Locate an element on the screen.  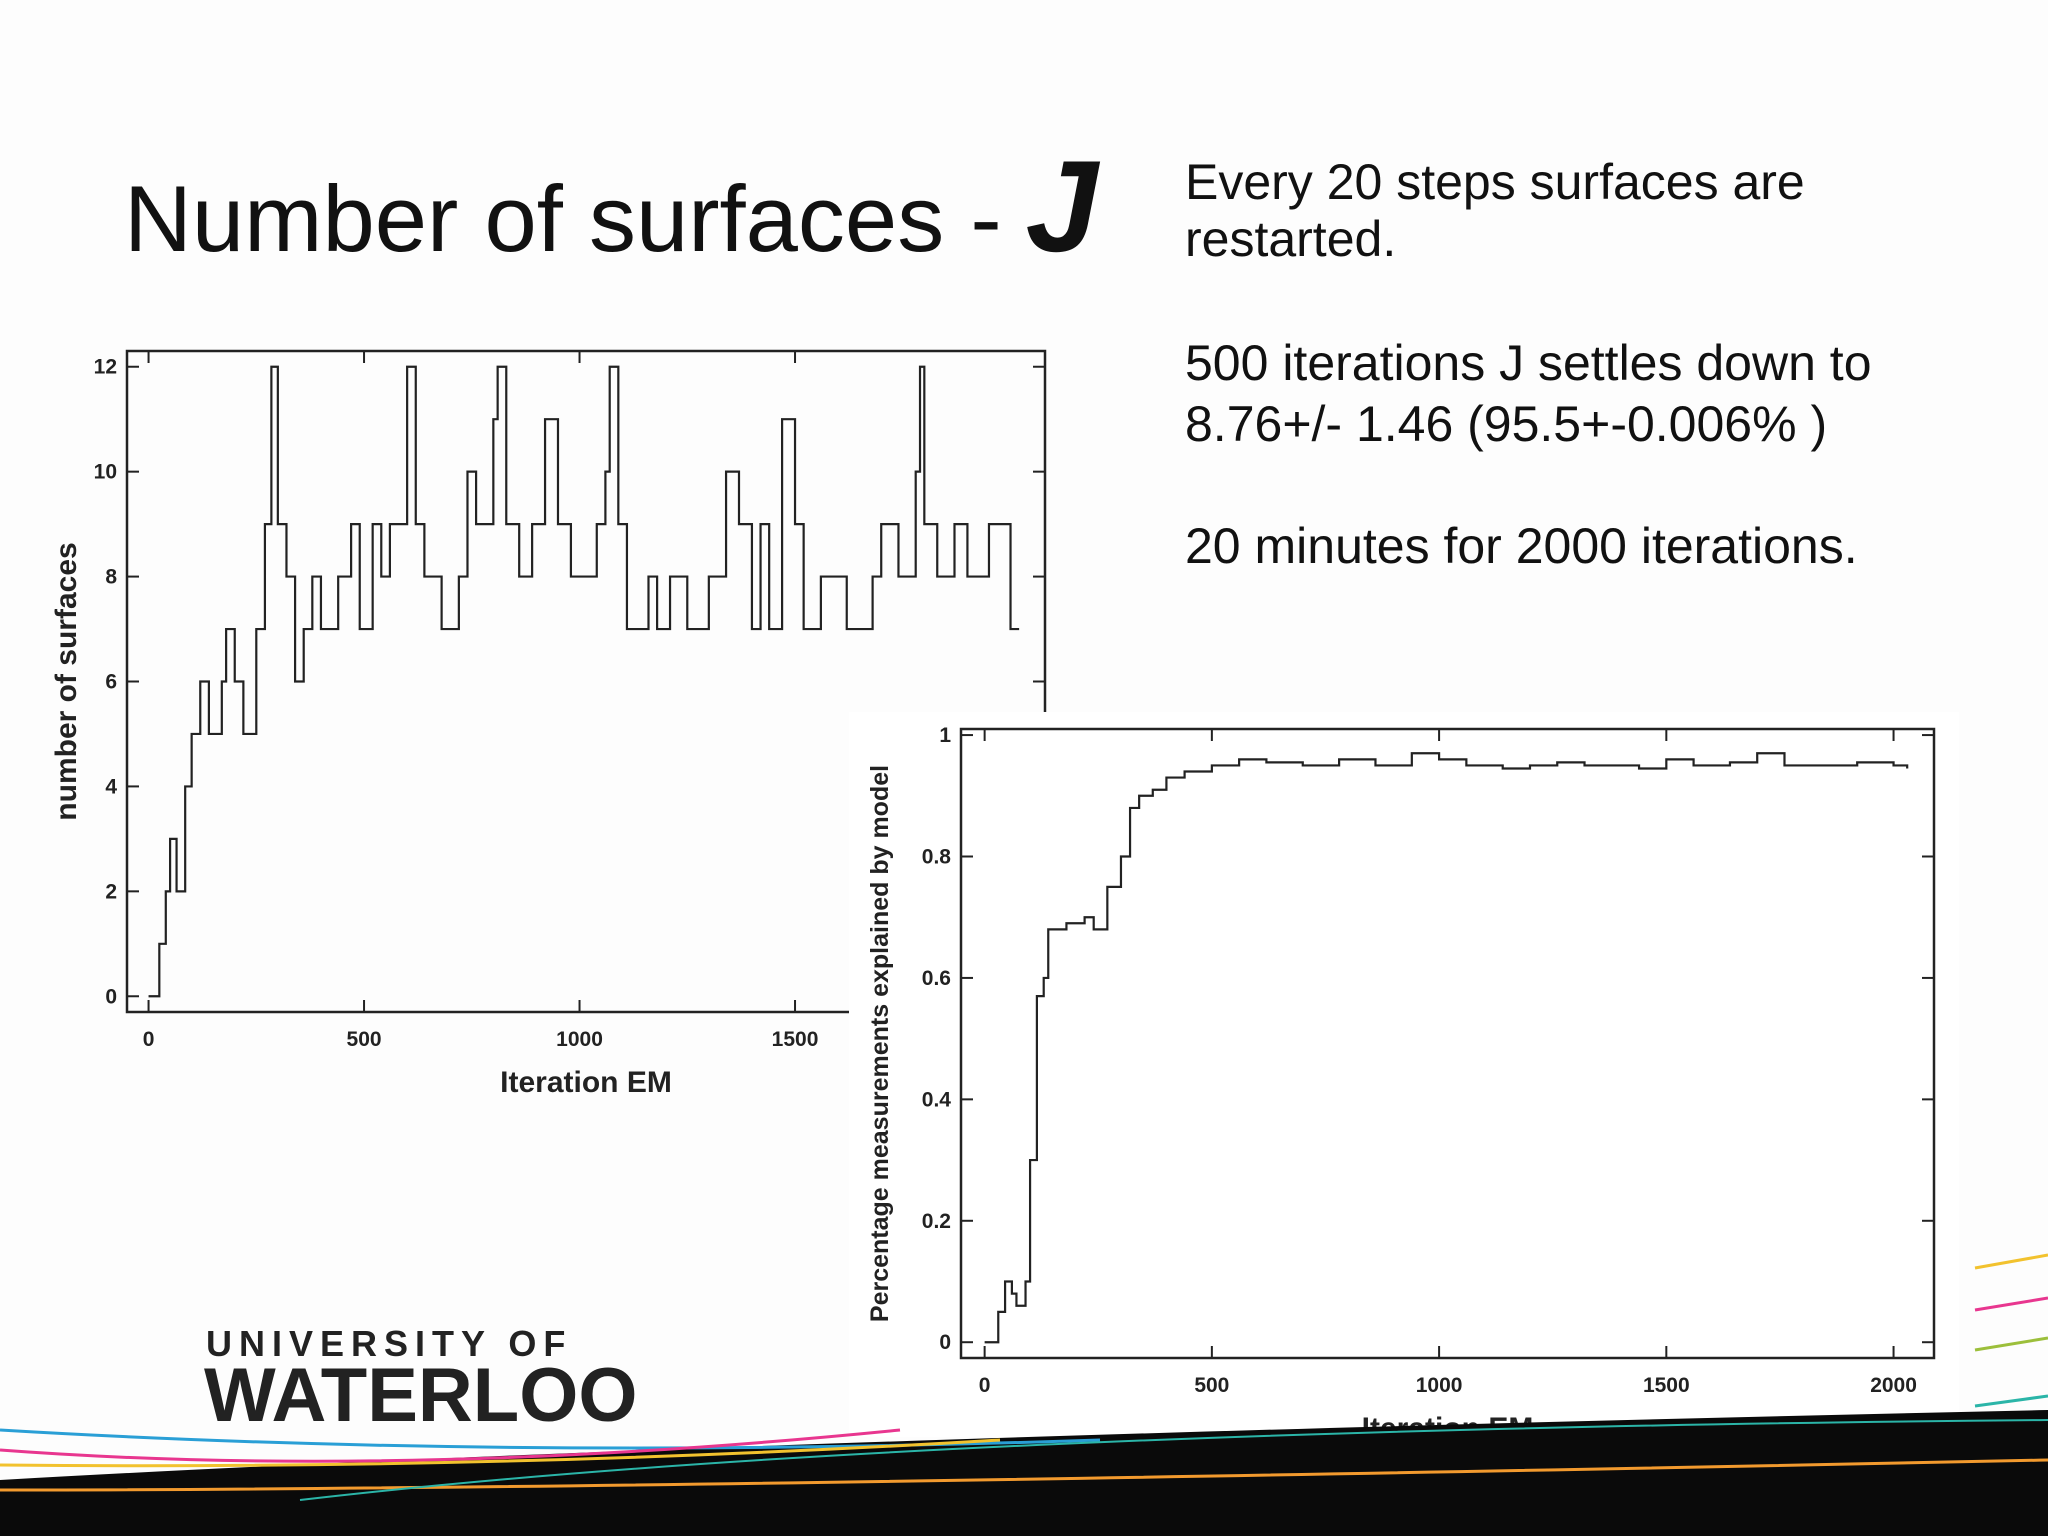
y-tick-label: 0.8 is located at coordinates (937, 857).